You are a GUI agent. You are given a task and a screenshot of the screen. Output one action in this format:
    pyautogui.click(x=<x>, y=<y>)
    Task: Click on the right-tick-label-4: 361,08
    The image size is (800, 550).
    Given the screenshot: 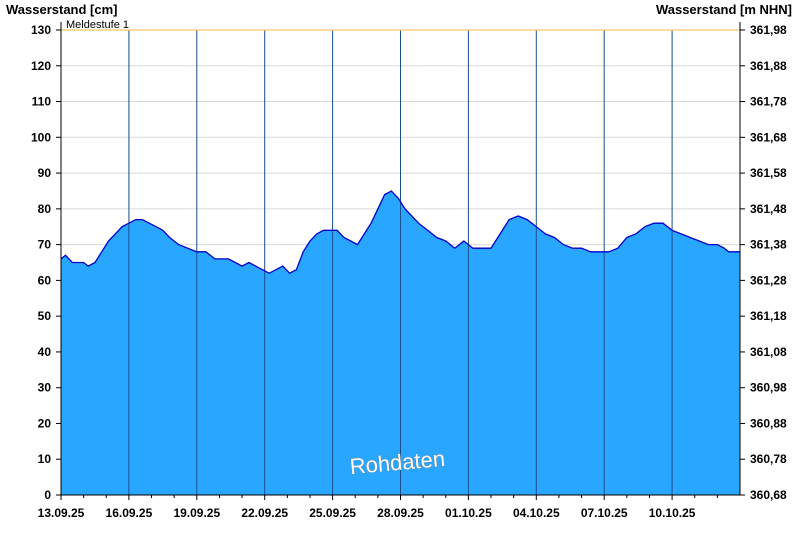 What is the action you would take?
    pyautogui.click(x=768, y=352)
    